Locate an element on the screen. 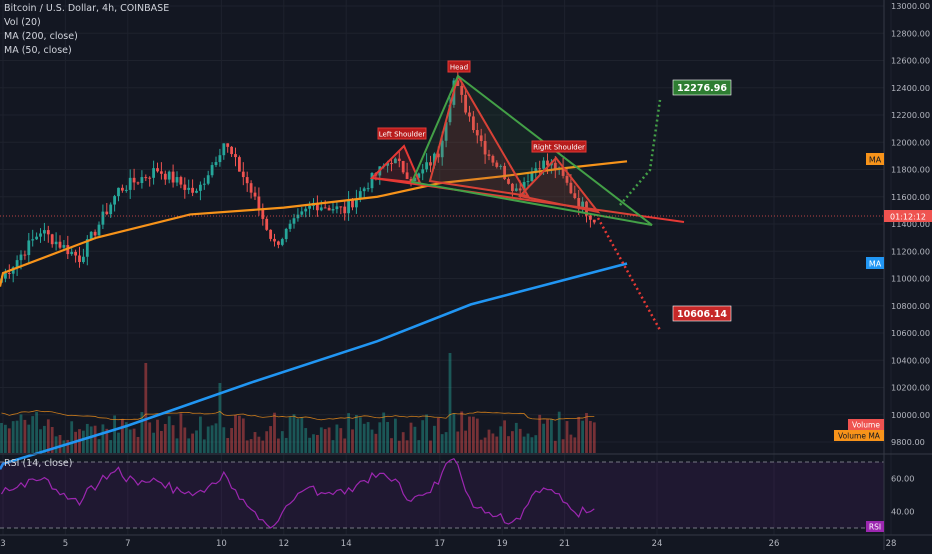  time-tick-label: 14 is located at coordinates (346, 544).